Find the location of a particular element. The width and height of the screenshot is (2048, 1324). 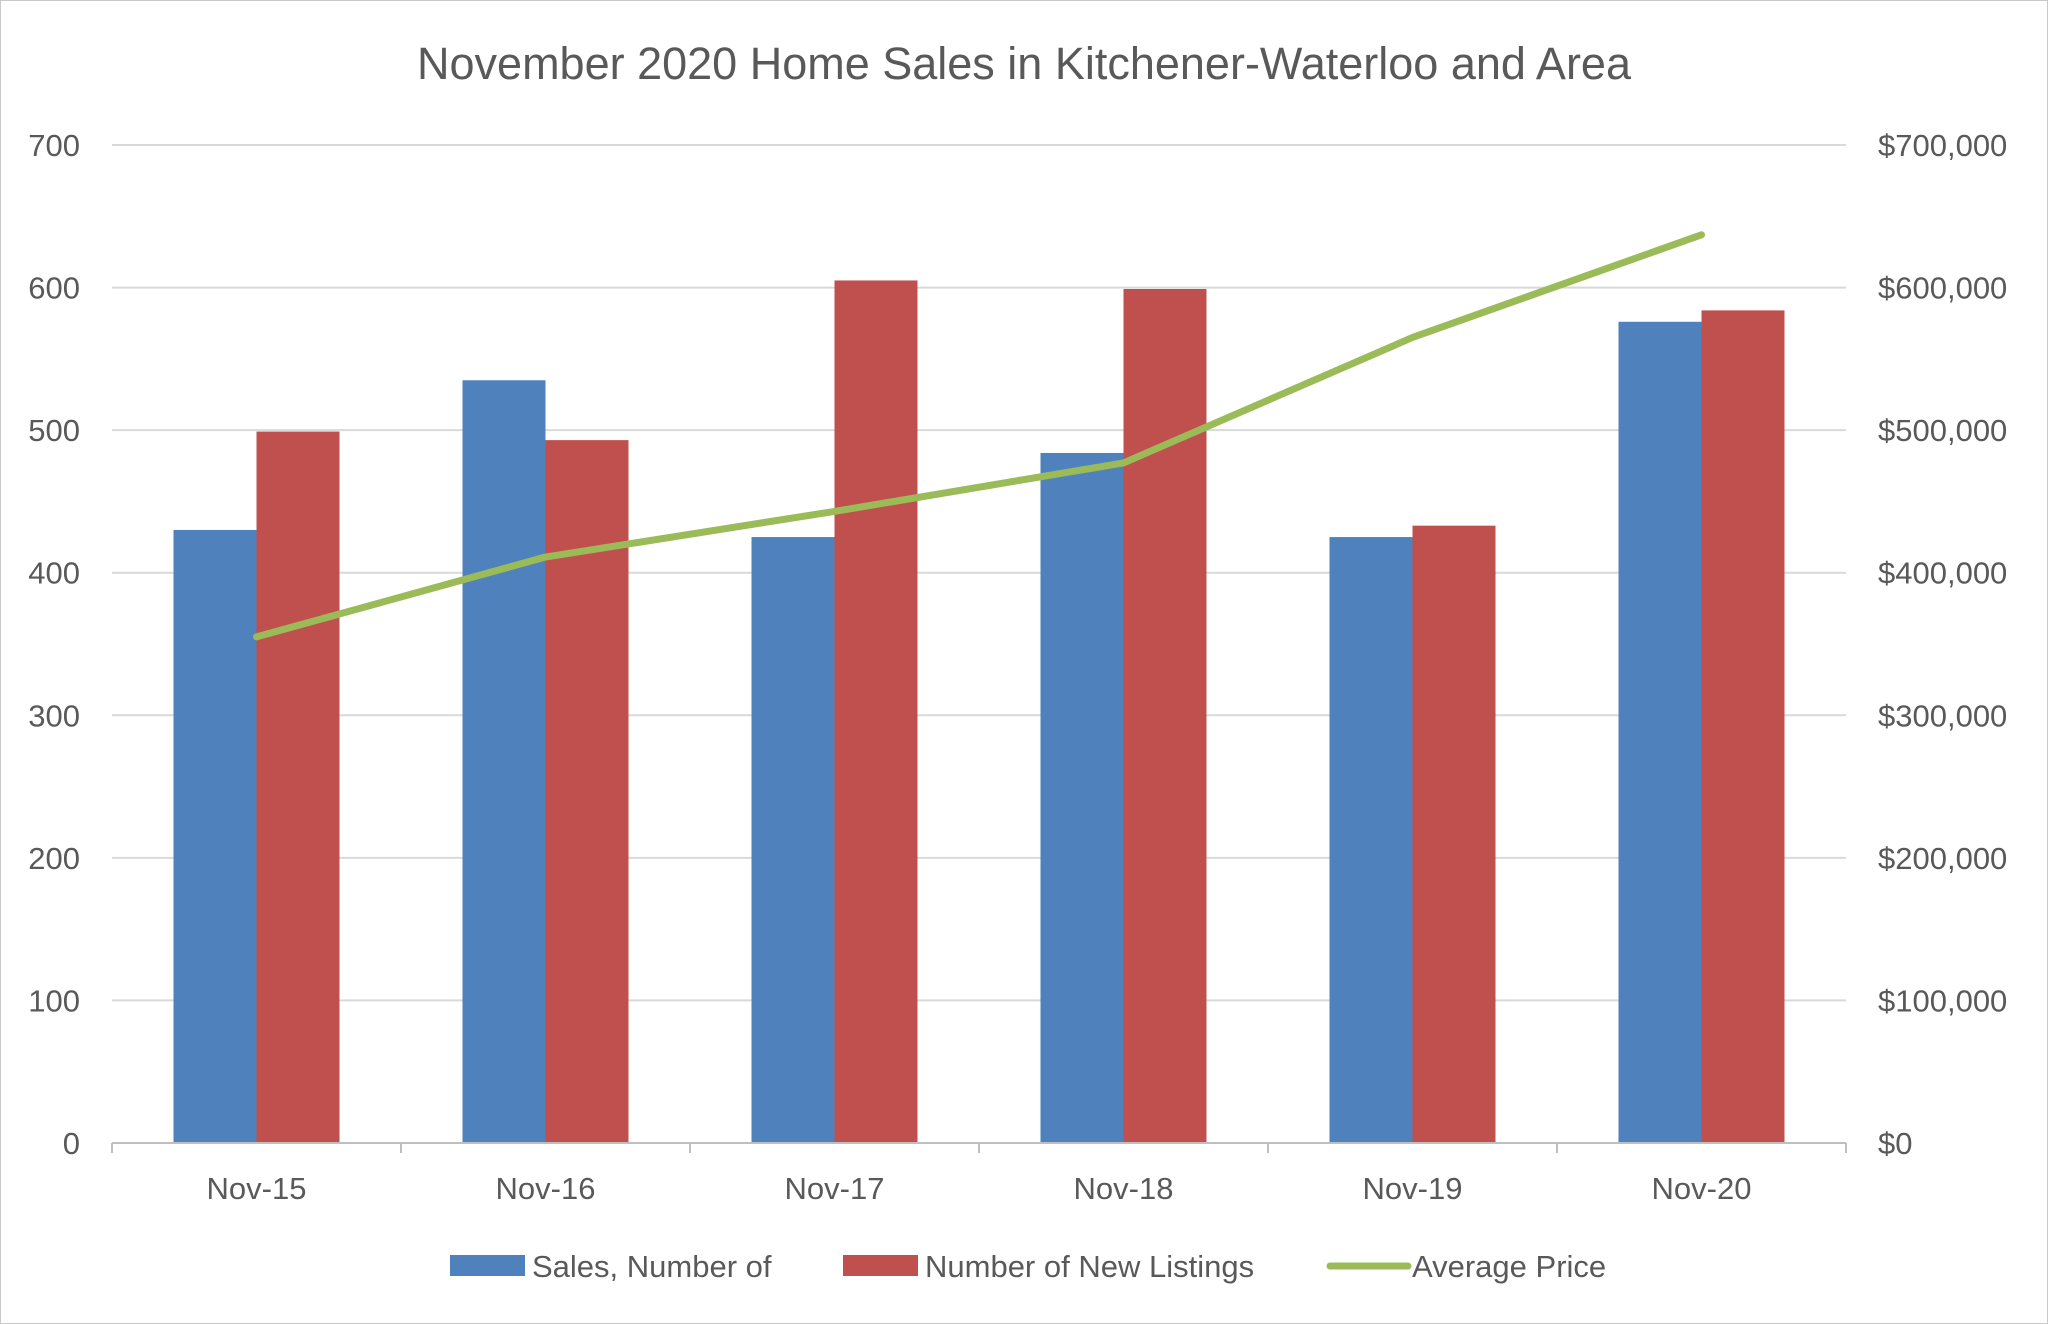

y-left-tick-label: 200 is located at coordinates (54, 858).